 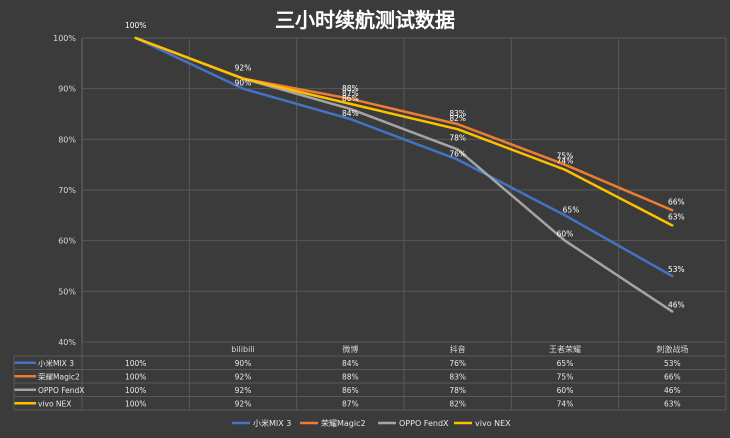 What do you see at coordinates (350, 403) in the screenshot?
I see `table-cell: 87%` at bounding box center [350, 403].